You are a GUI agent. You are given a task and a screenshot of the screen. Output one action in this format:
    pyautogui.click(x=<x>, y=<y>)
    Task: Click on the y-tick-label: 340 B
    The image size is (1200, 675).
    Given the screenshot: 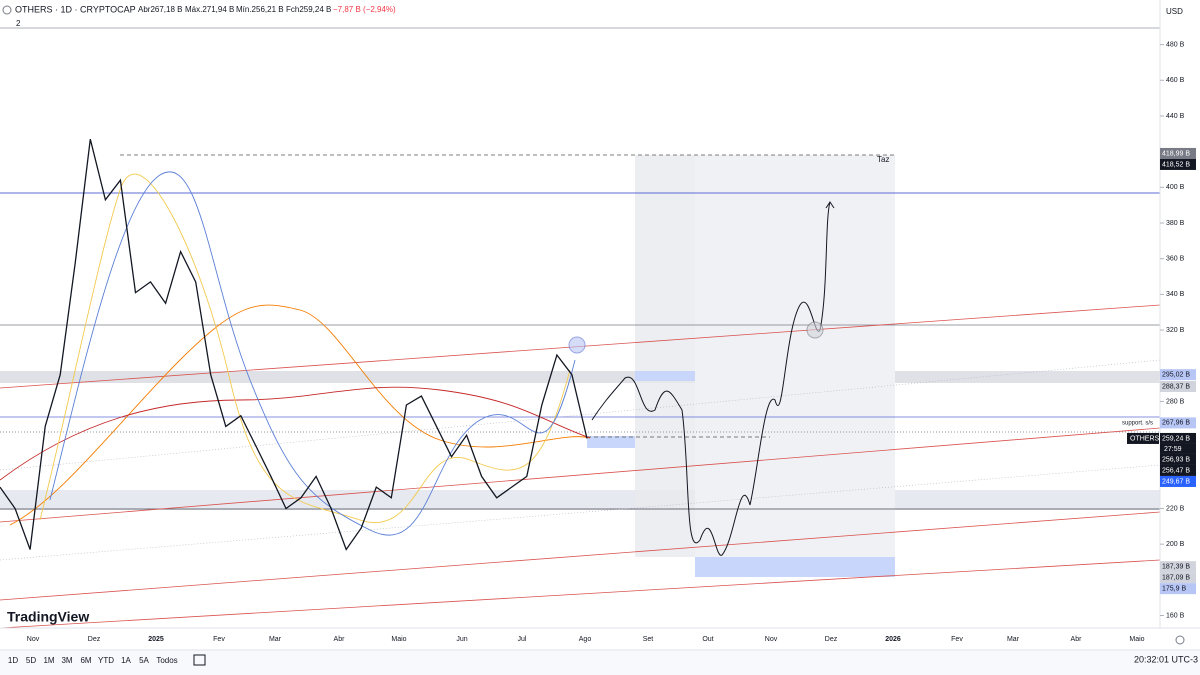 What is the action you would take?
    pyautogui.click(x=1175, y=294)
    